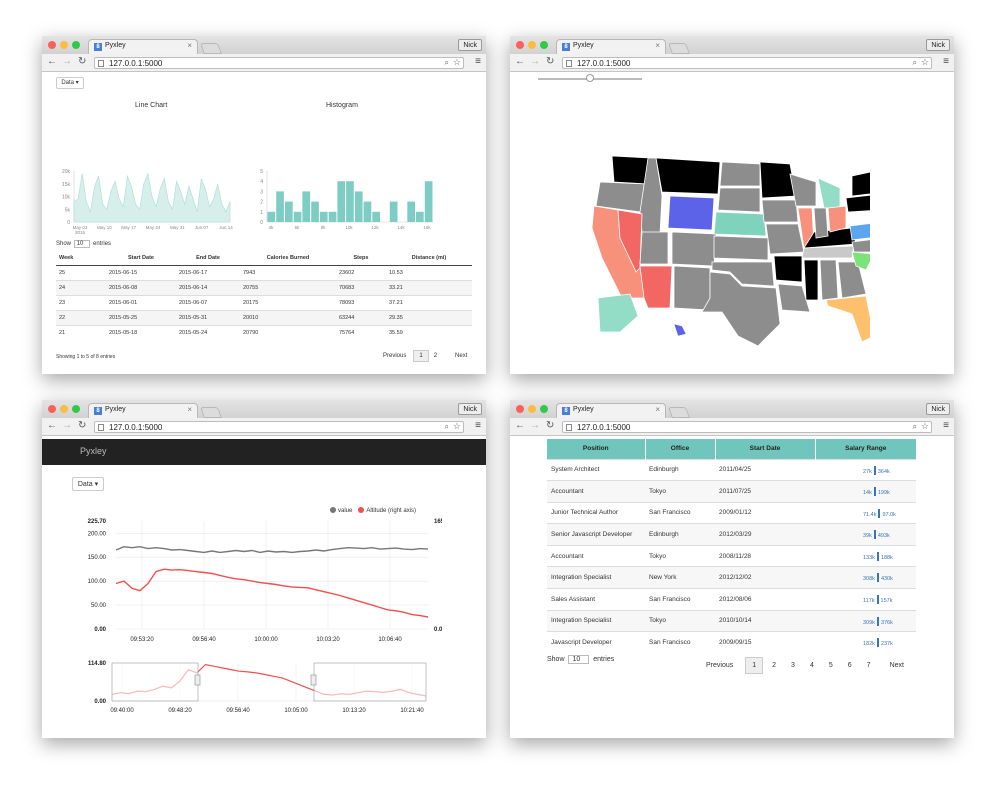  What do you see at coordinates (876, 492) in the screenshot?
I see `salary-range-bar: 14k 199k` at bounding box center [876, 492].